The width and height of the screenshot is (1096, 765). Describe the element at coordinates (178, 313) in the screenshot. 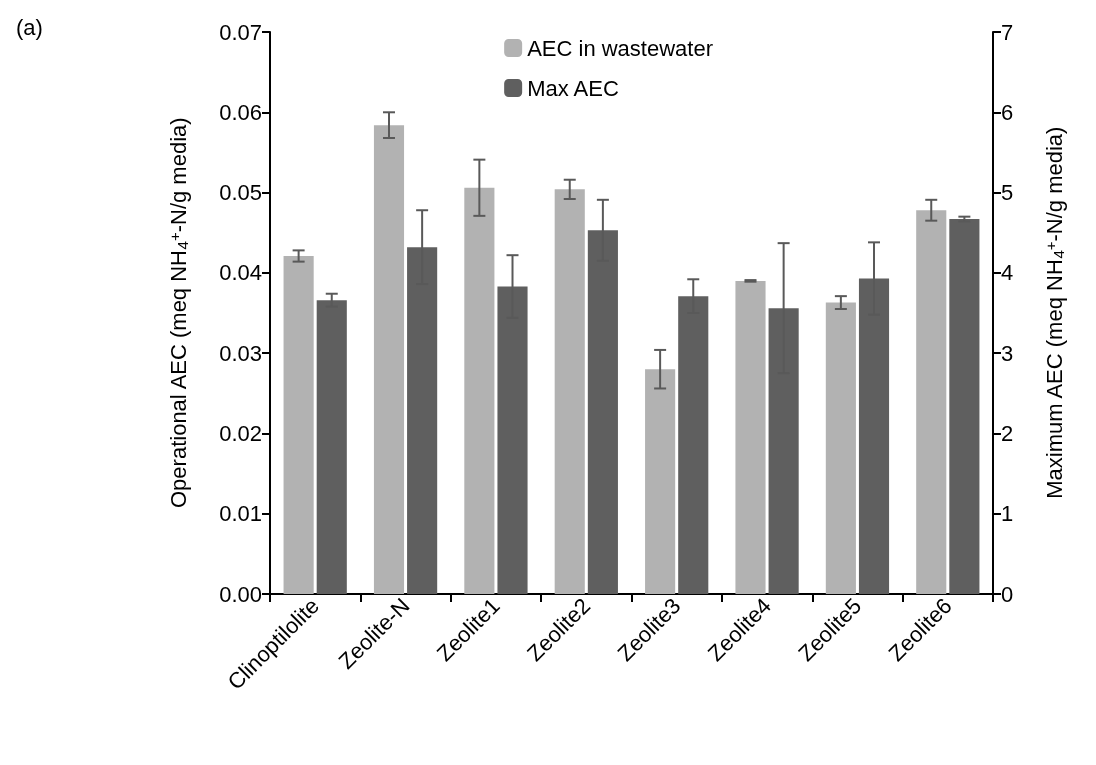

I see `y-axis-title: Operational AEC (meq NH4+-N/g media)` at that location.